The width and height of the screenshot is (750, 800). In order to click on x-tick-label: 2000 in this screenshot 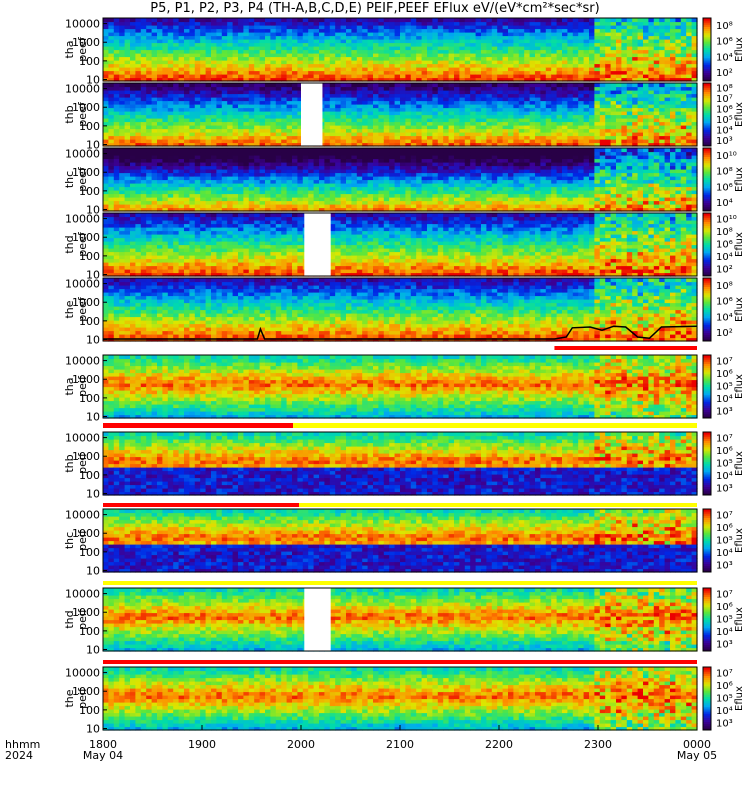, I will do `click(301, 744)`.